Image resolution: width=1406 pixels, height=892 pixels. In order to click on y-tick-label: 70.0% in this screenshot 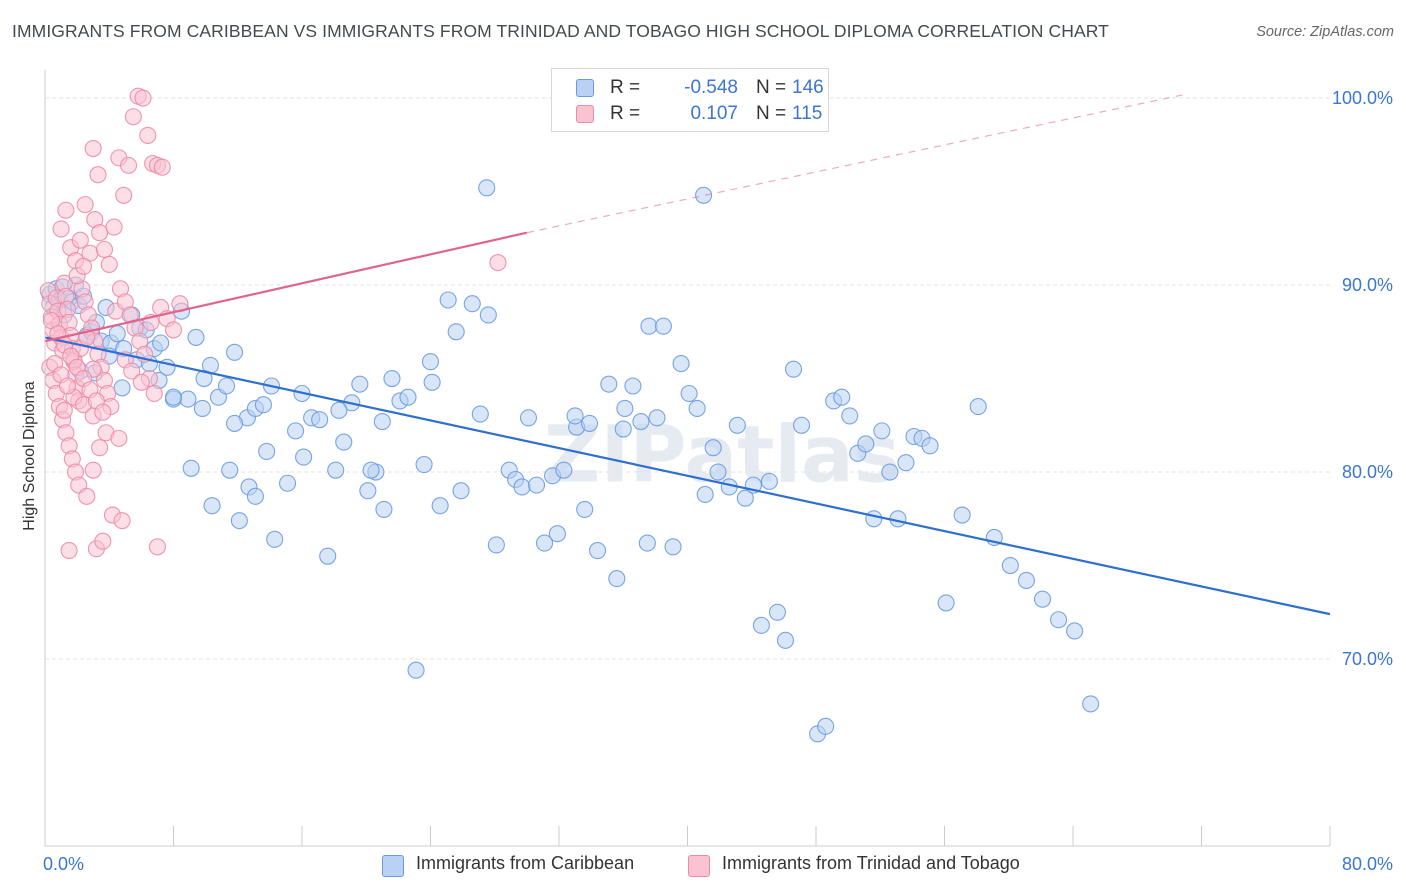, I will do `click(1367, 659)`.